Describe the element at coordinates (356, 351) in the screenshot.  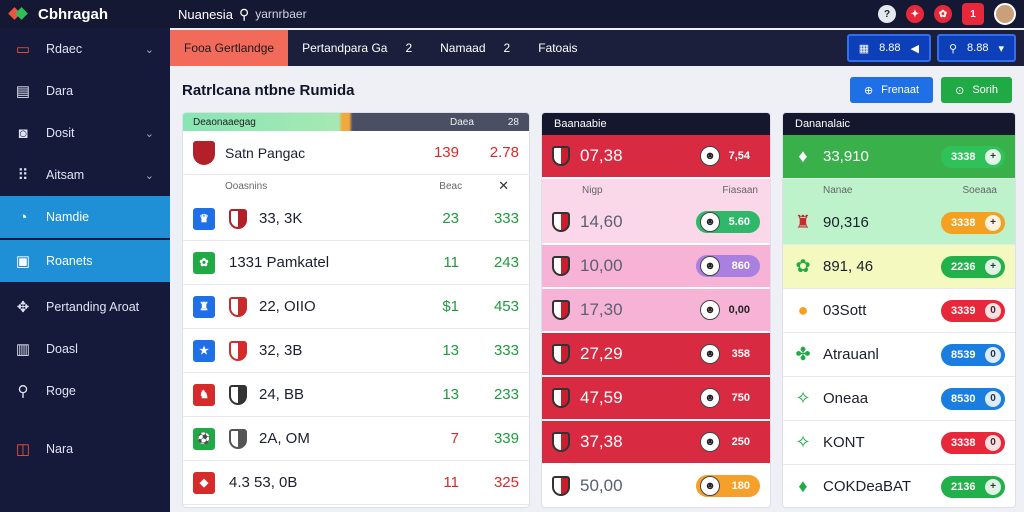
I see `table-row: ★ 32, 3B 13 333` at that location.